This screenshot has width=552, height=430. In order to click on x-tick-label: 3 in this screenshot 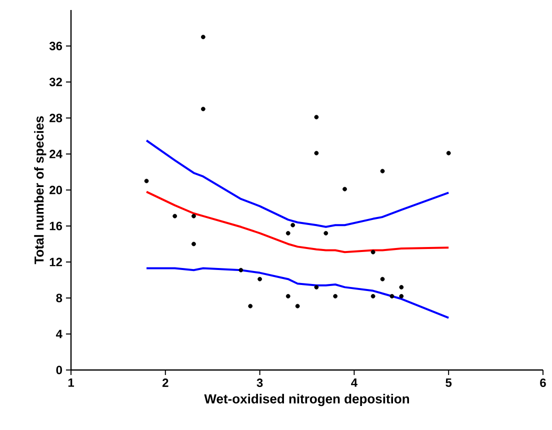, I will do `click(259, 383)`.